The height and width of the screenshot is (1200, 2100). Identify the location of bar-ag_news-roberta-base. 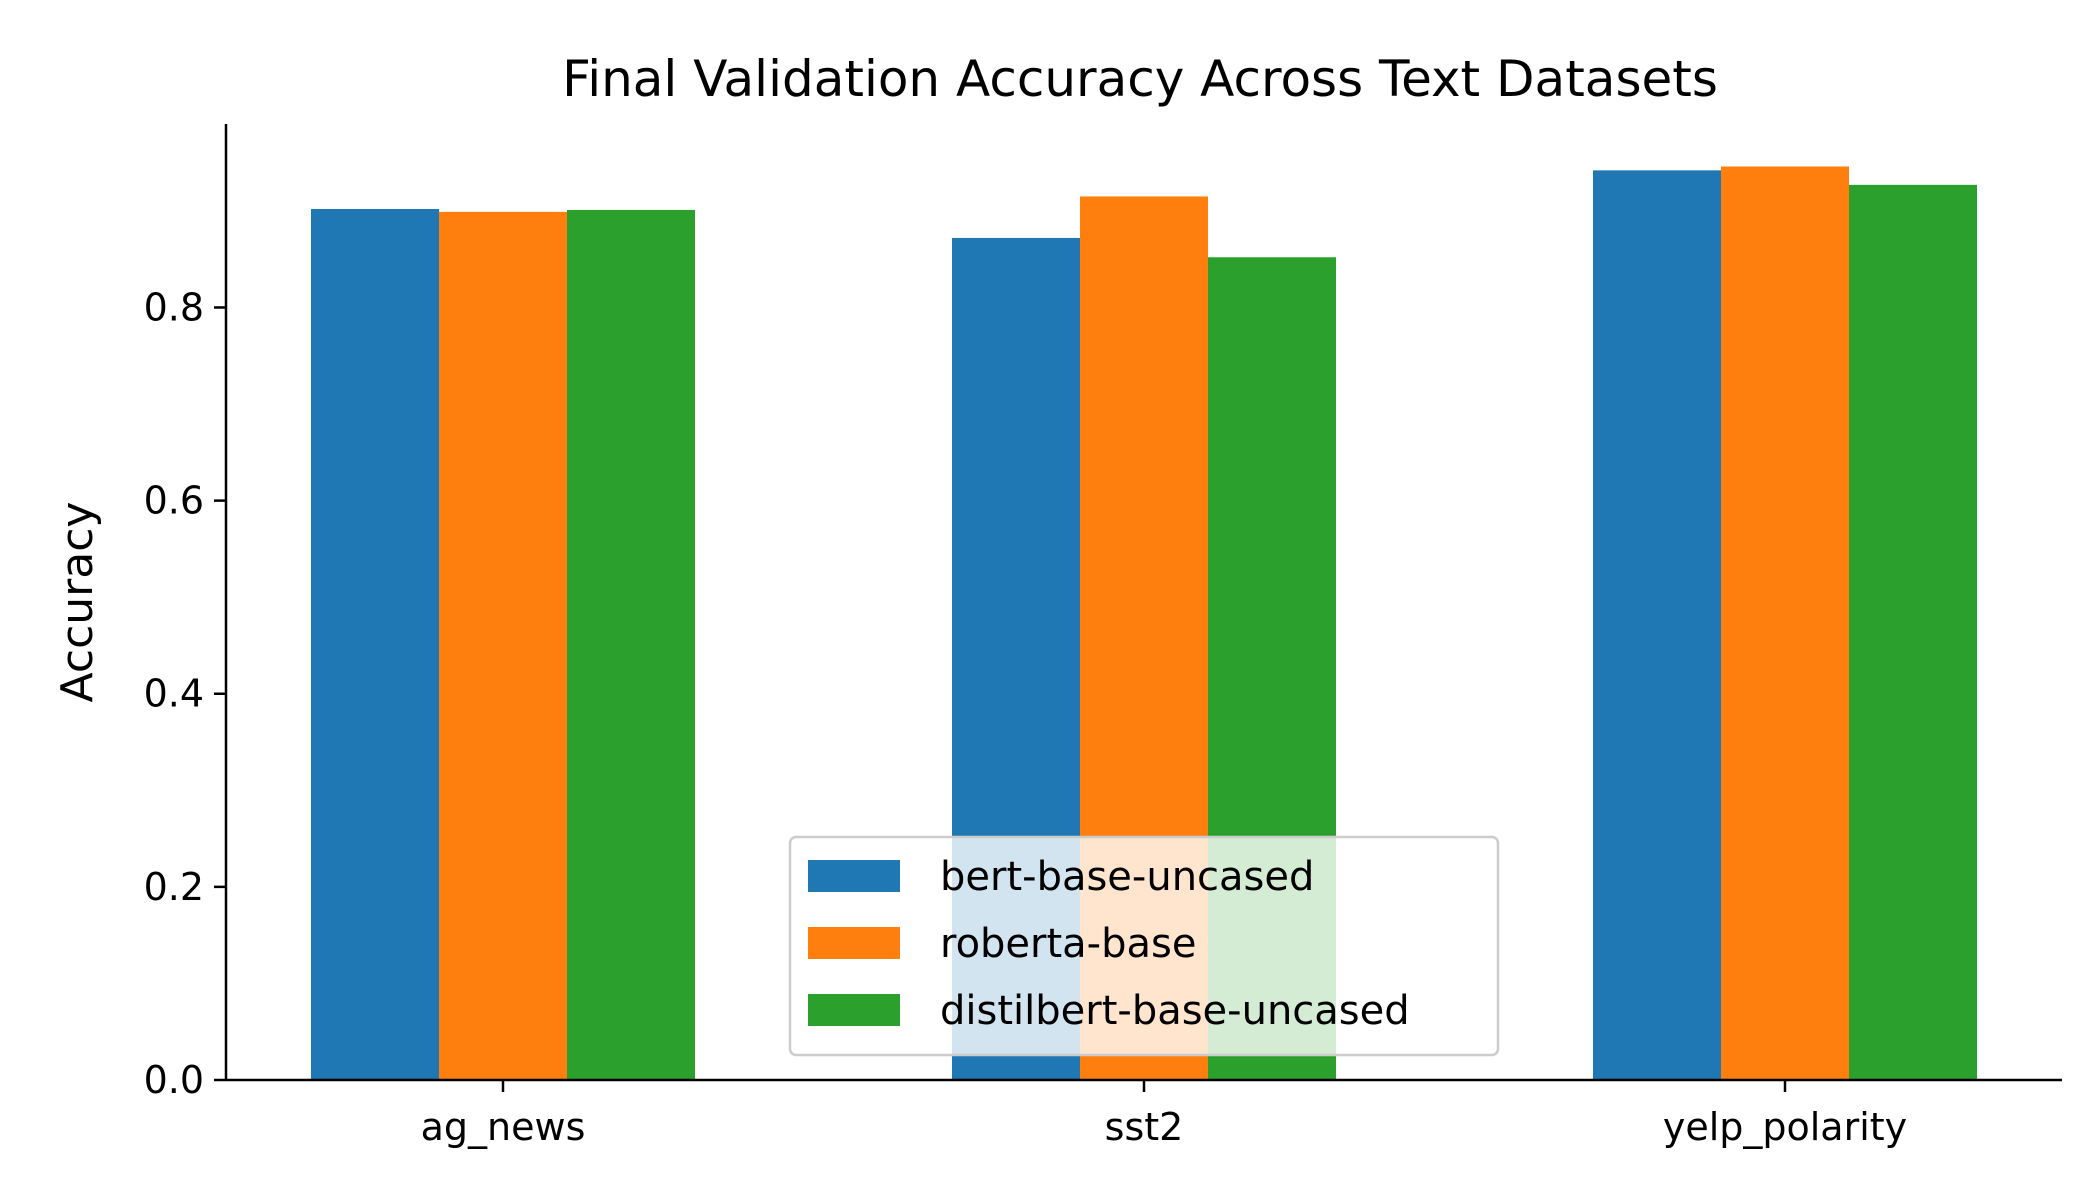
(503, 645).